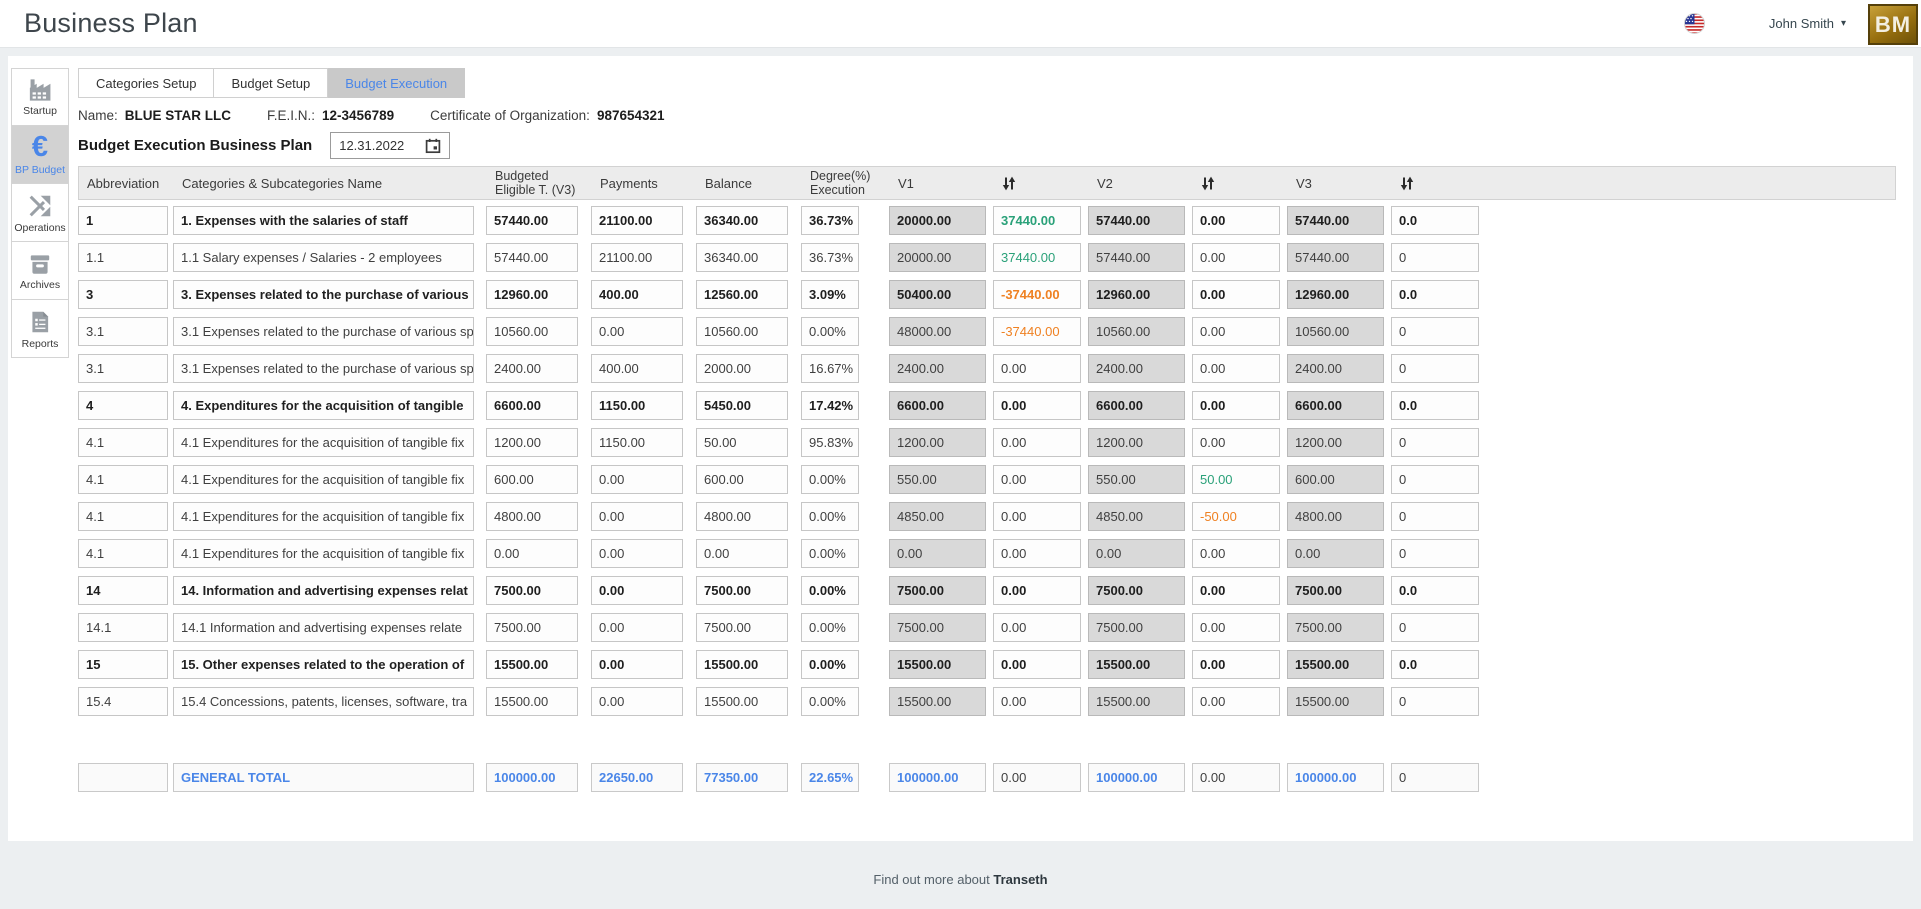 This screenshot has width=1921, height=909. I want to click on cell-balance: 12560.00, so click(742, 294).